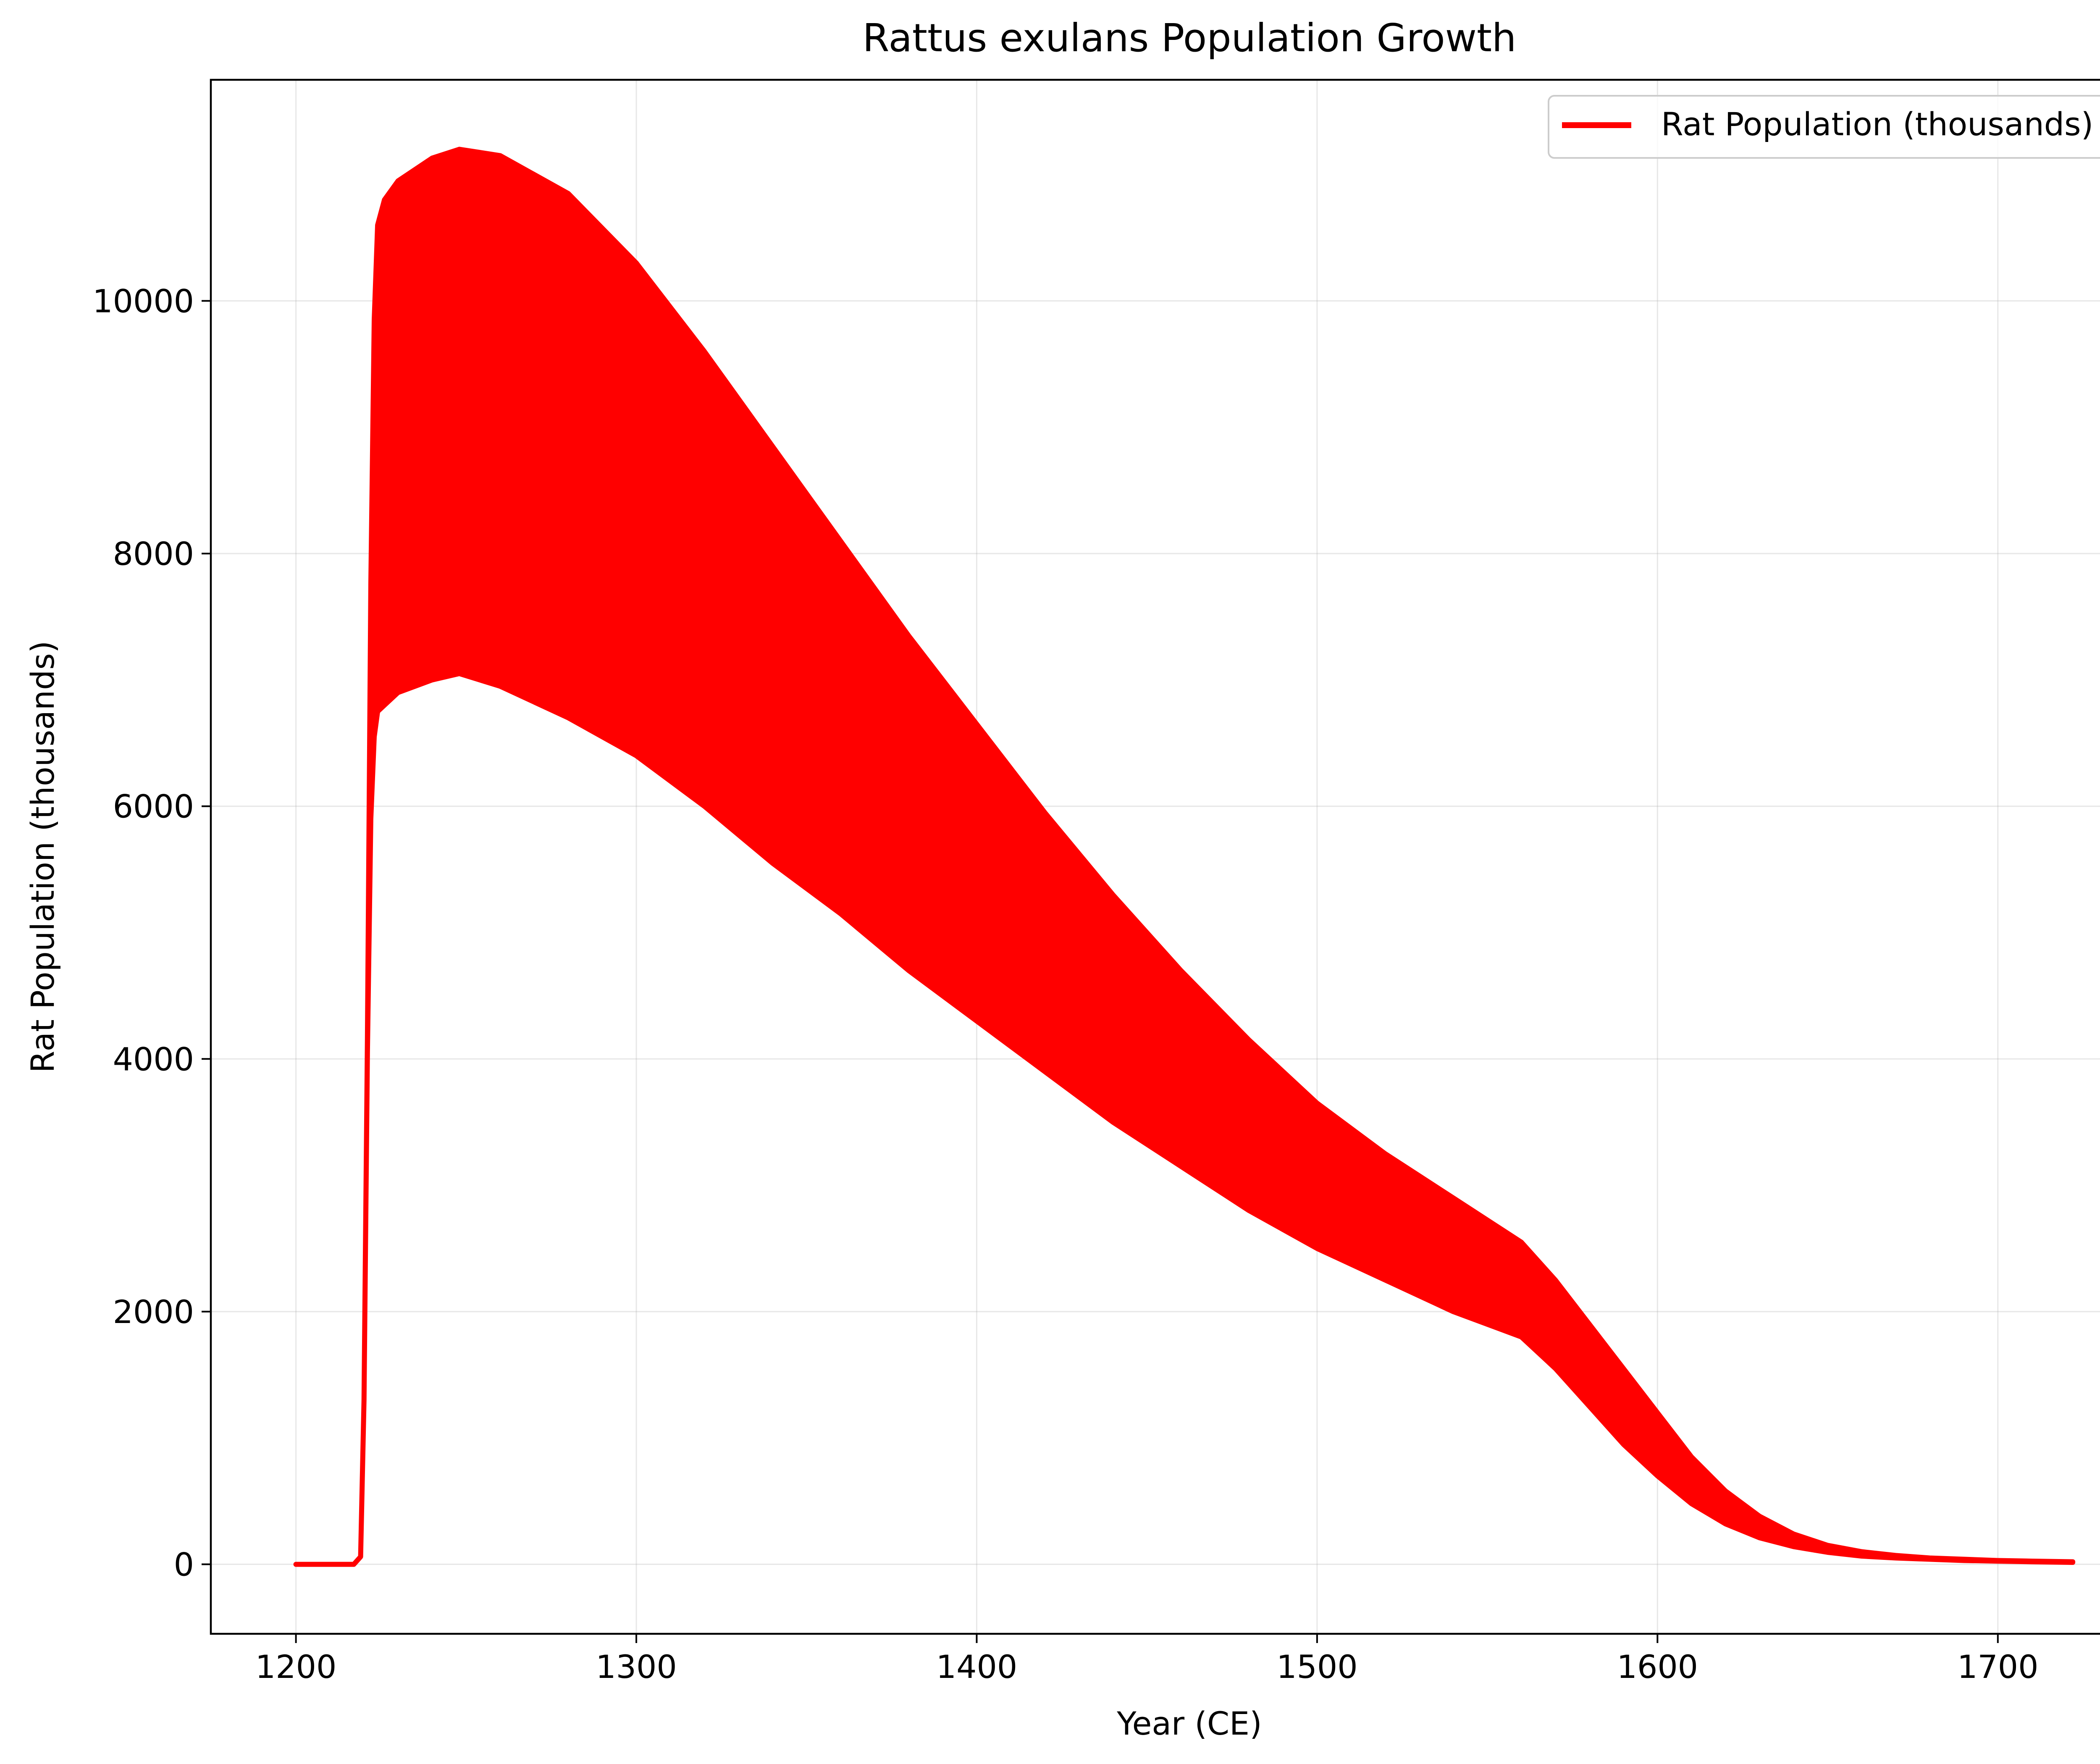  I want to click on x-tick-label: 1400, so click(976, 1666).